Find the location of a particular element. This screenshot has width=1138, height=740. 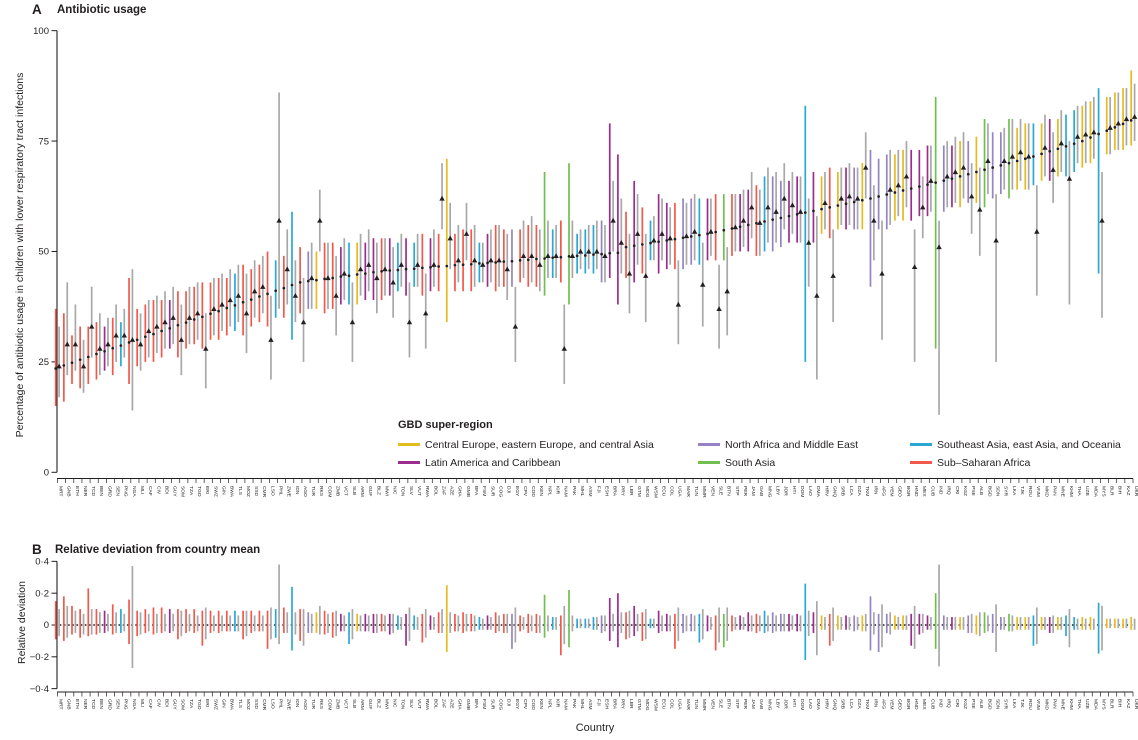

panel-a-country-label: BRA is located at coordinates (615, 491).